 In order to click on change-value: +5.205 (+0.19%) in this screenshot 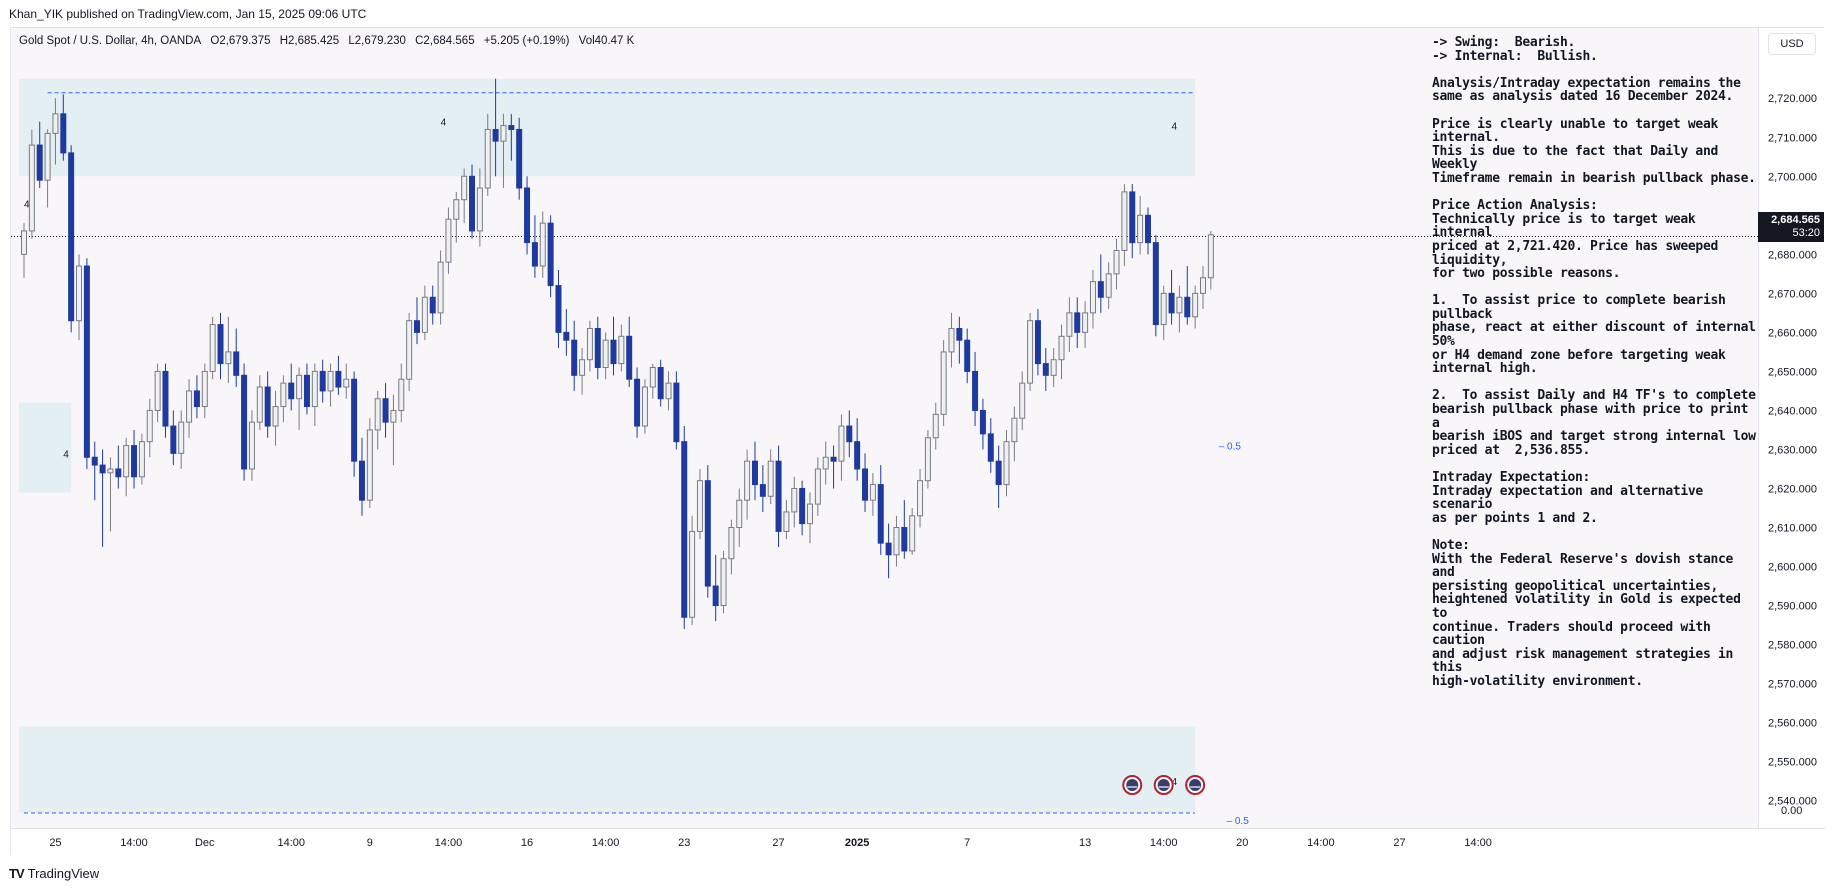, I will do `click(526, 41)`.